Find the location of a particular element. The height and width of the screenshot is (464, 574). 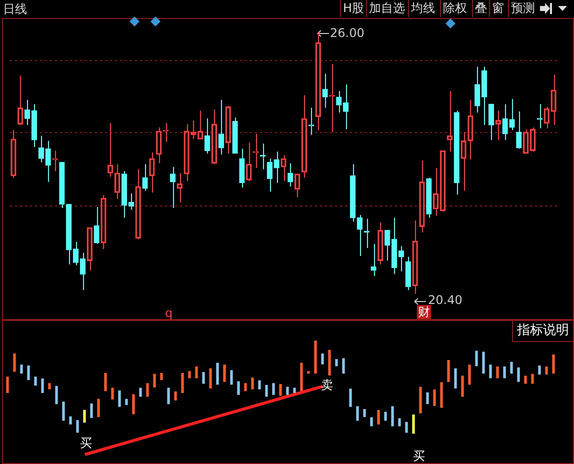

chart-title: 日线 is located at coordinates (15, 9).